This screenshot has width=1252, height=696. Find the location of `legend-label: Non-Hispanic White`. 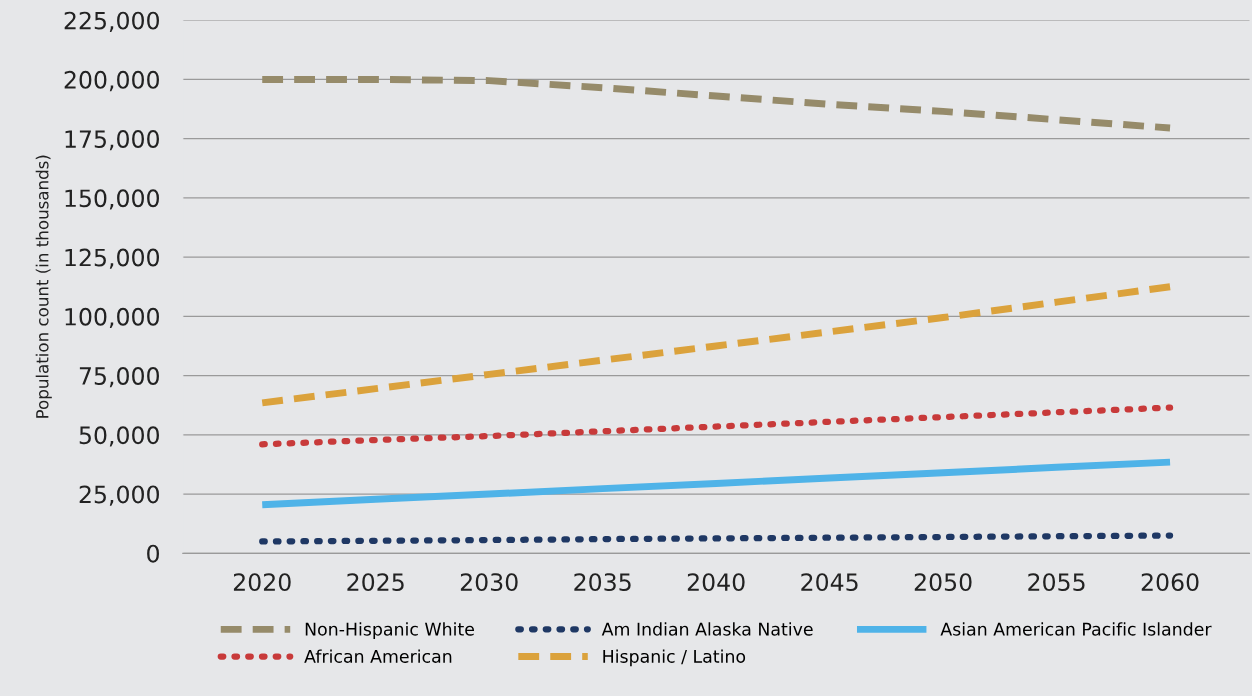

legend-label: Non-Hispanic White is located at coordinates (389, 631).